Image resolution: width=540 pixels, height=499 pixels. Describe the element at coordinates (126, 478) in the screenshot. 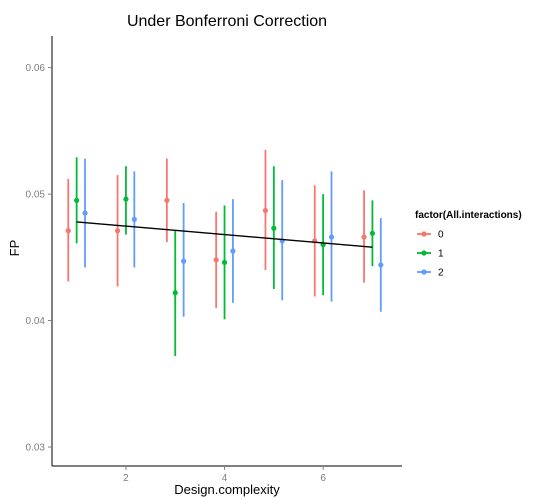

I see `x-tick-label: 2` at that location.